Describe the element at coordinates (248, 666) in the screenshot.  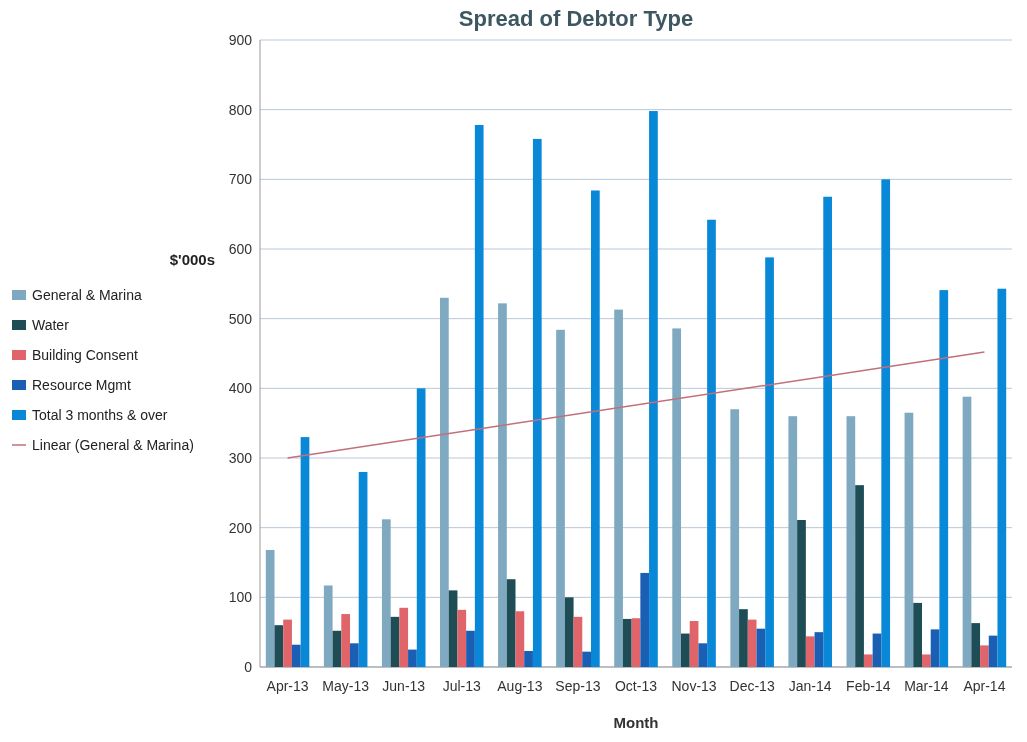
I see `y-tick-label: 0` at that location.